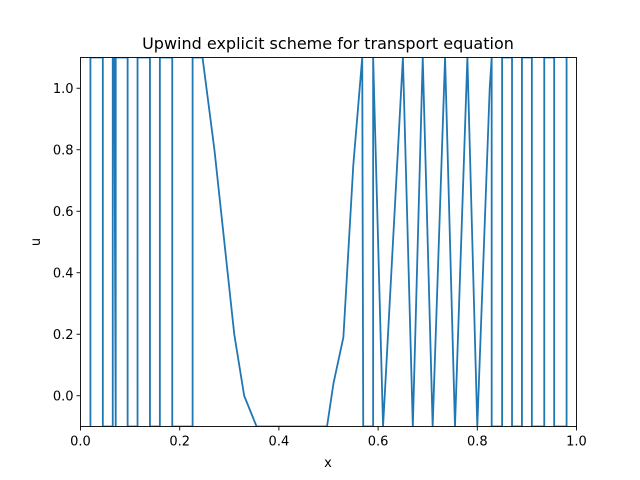 The height and width of the screenshot is (480, 640). What do you see at coordinates (63, 273) in the screenshot?
I see `y-tick-label: 0.4` at bounding box center [63, 273].